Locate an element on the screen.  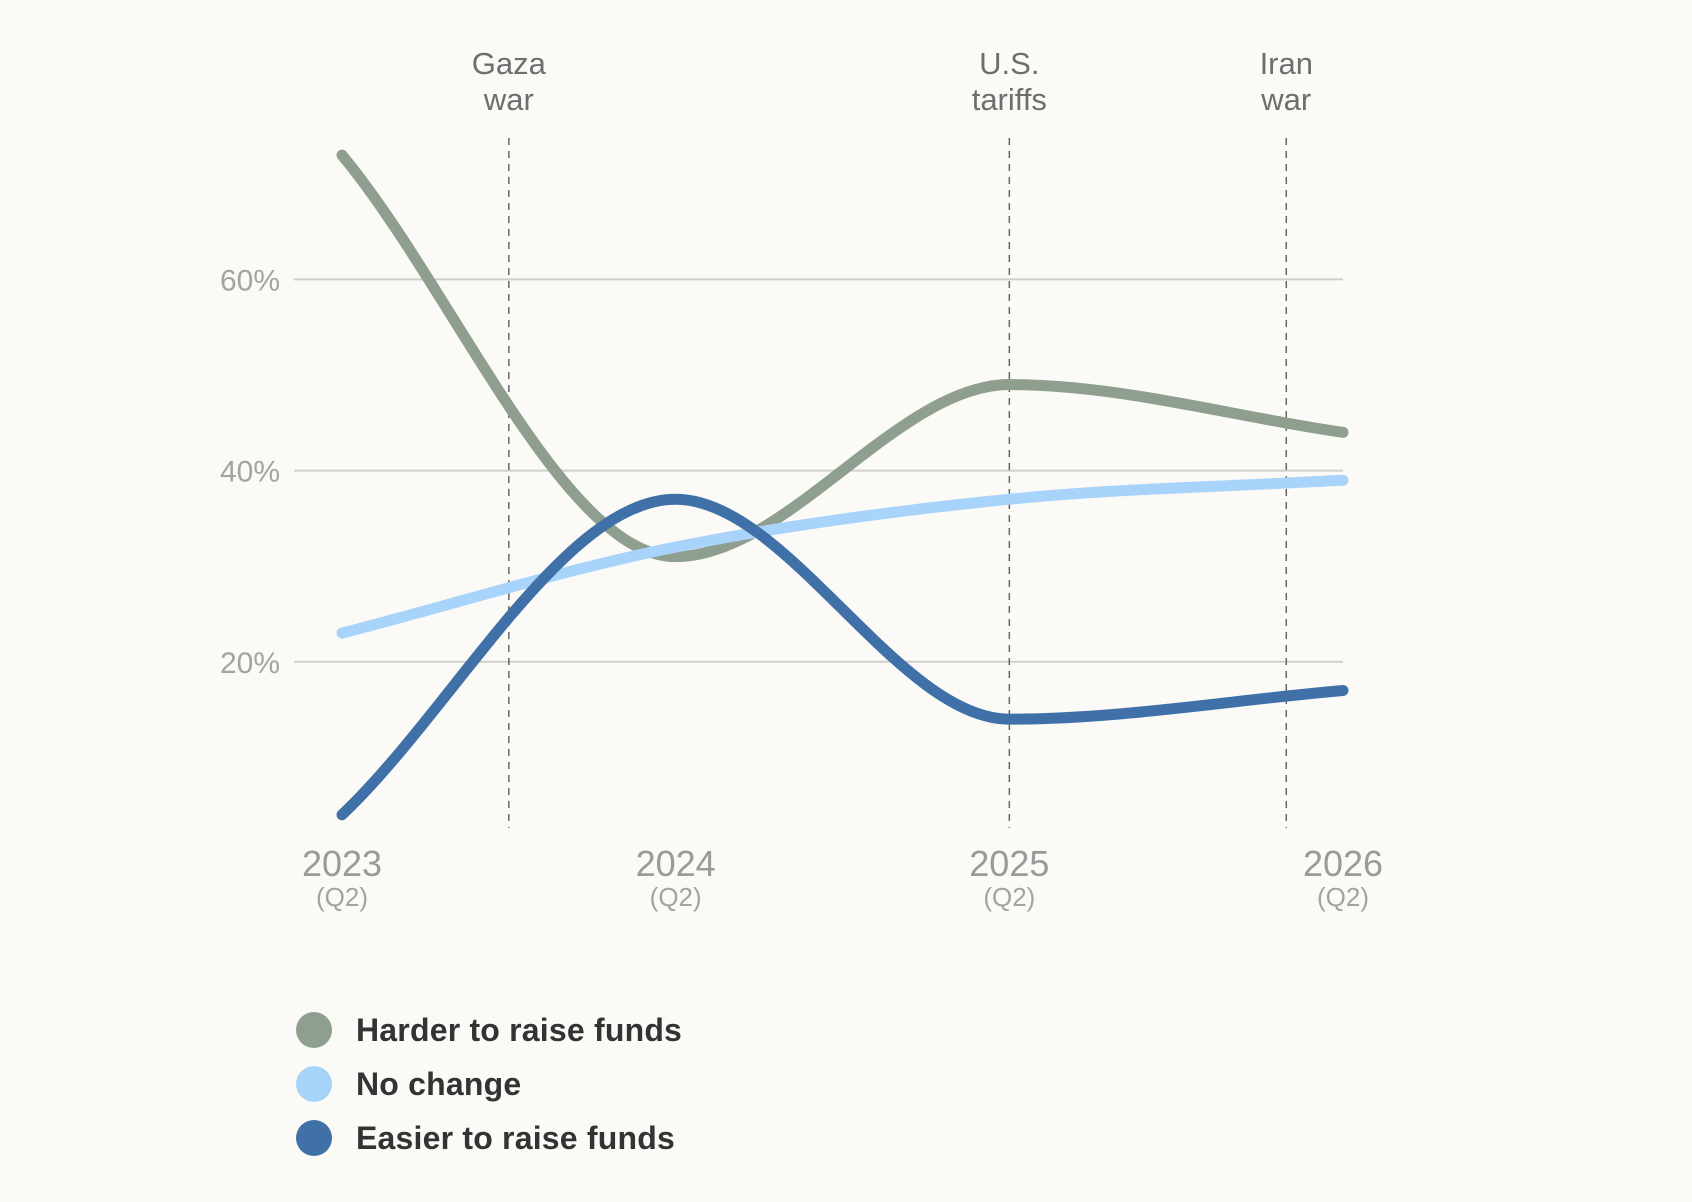
x-tick-year: 2023 is located at coordinates (342, 863).